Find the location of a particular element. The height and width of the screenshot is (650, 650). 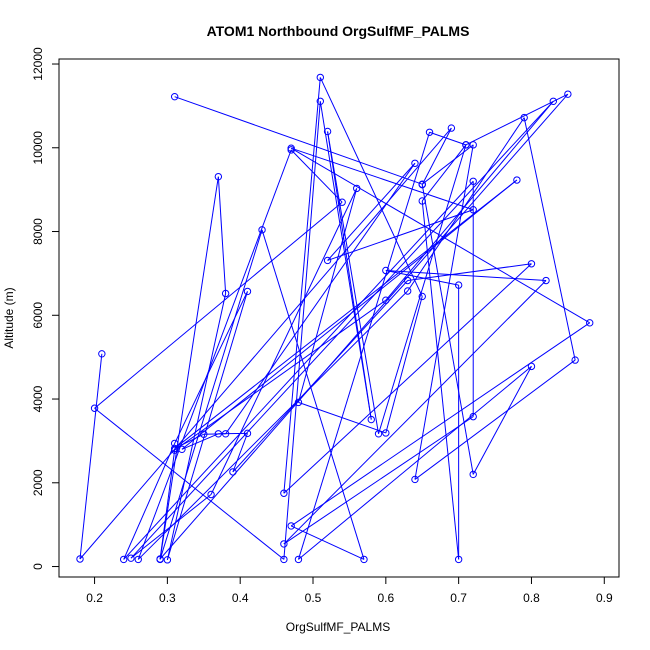

x-tick-label: 0.2 is located at coordinates (94, 598).